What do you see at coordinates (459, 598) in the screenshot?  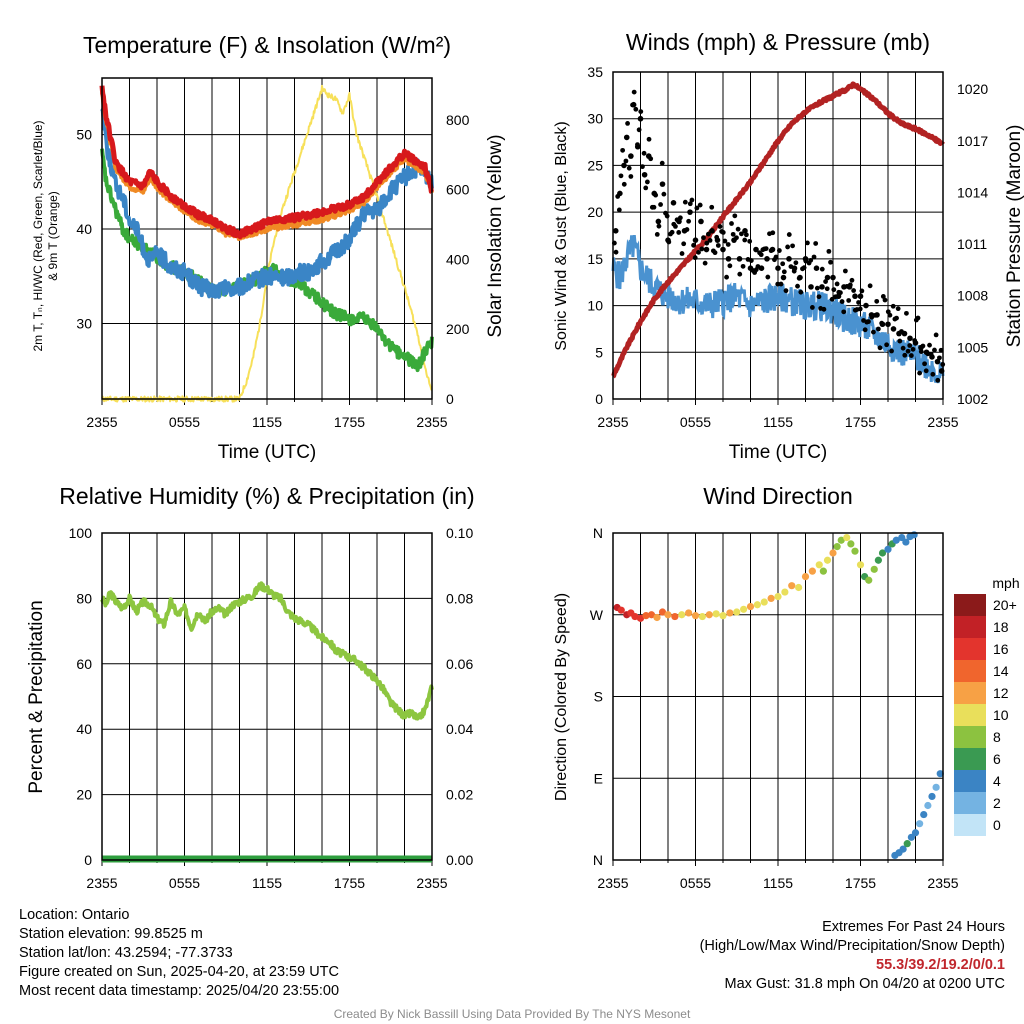 I see `y2-tick-label: 0.08` at bounding box center [459, 598].